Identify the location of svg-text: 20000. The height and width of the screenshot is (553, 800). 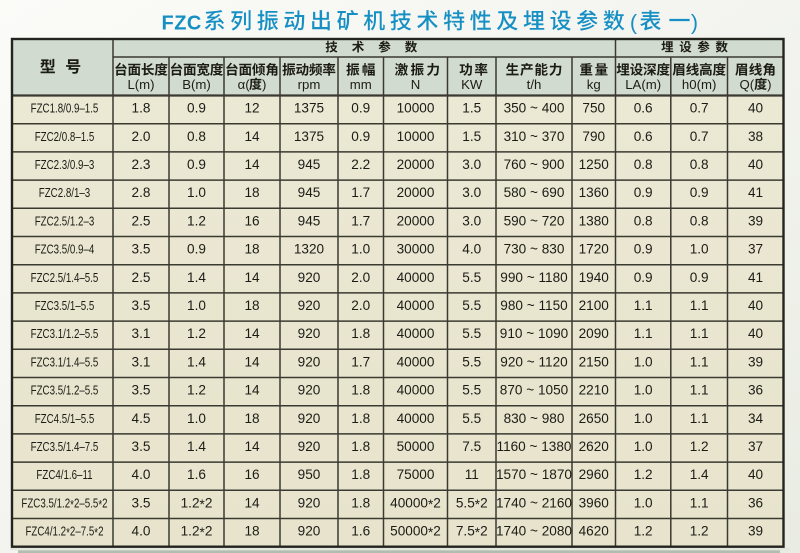
(416, 220).